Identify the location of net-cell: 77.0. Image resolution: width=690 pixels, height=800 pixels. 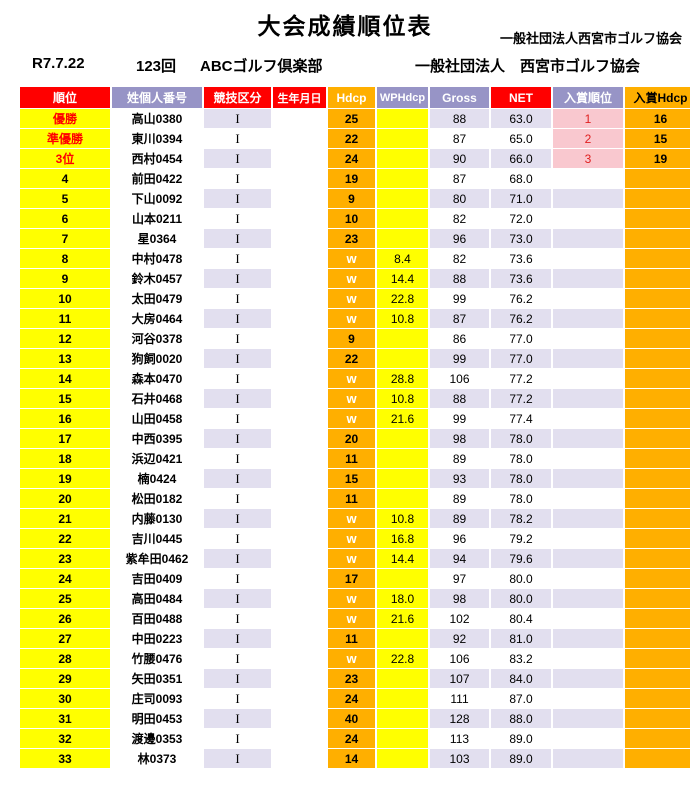
(521, 338).